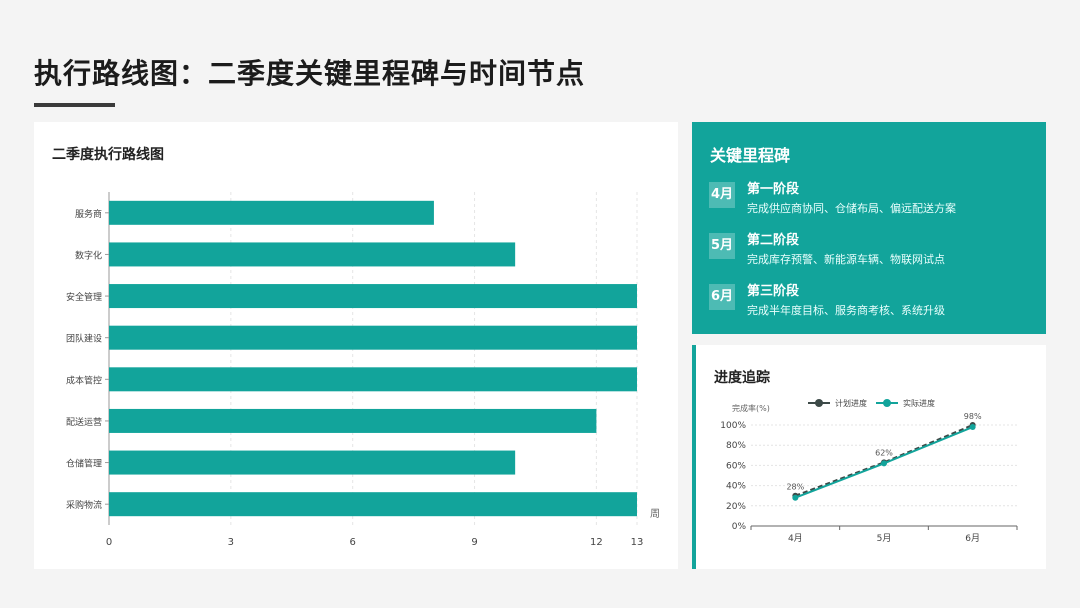 Image resolution: width=1080 pixels, height=608 pixels. What do you see at coordinates (655, 514) in the screenshot?
I see `x-unit-label: 周` at bounding box center [655, 514].